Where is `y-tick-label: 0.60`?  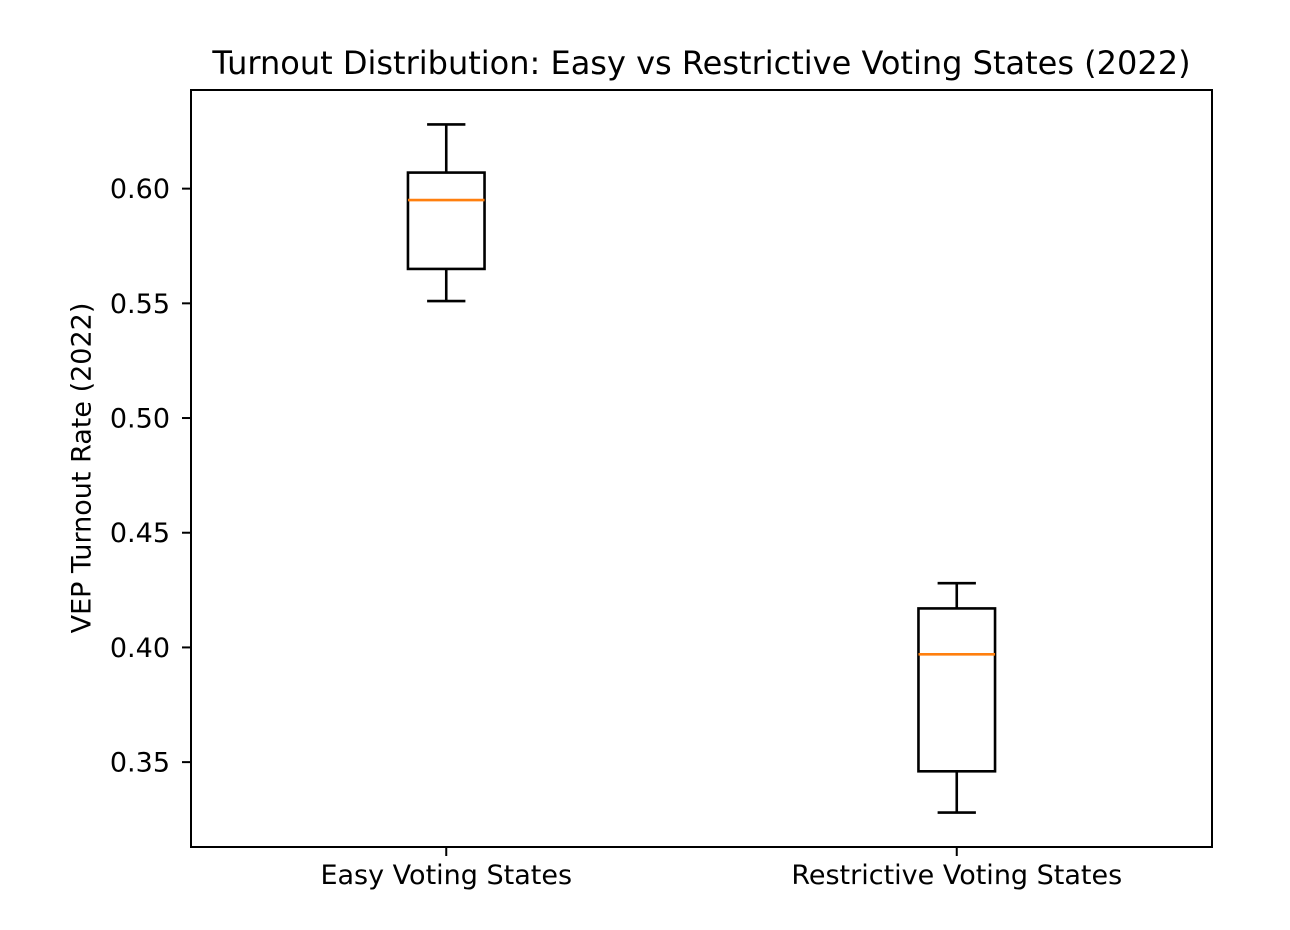 y-tick-label: 0.60 is located at coordinates (140, 189).